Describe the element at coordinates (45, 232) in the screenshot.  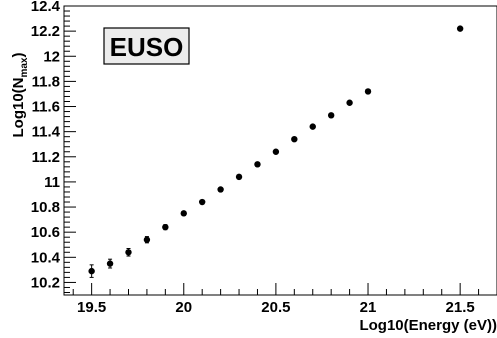
I see `y-tick-label: 10.6` at that location.